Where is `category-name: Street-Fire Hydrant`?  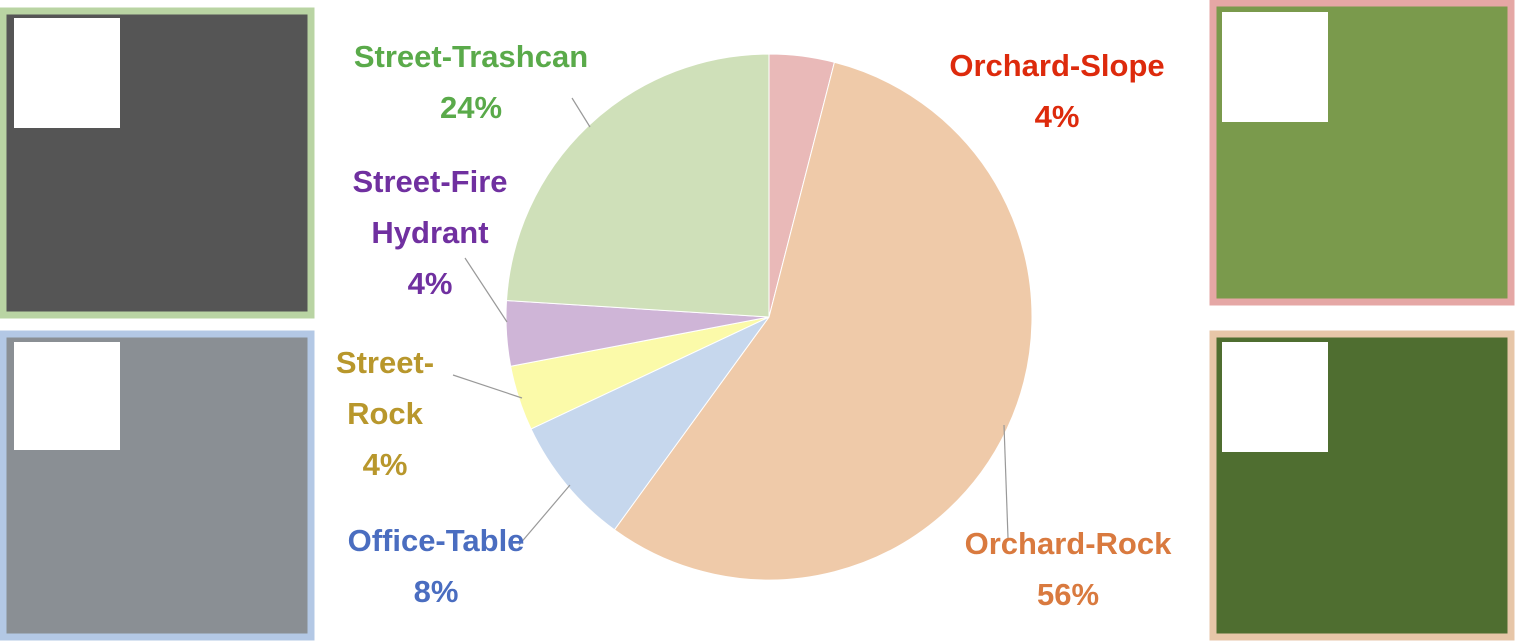 category-name: Street-Fire Hydrant is located at coordinates (430, 207).